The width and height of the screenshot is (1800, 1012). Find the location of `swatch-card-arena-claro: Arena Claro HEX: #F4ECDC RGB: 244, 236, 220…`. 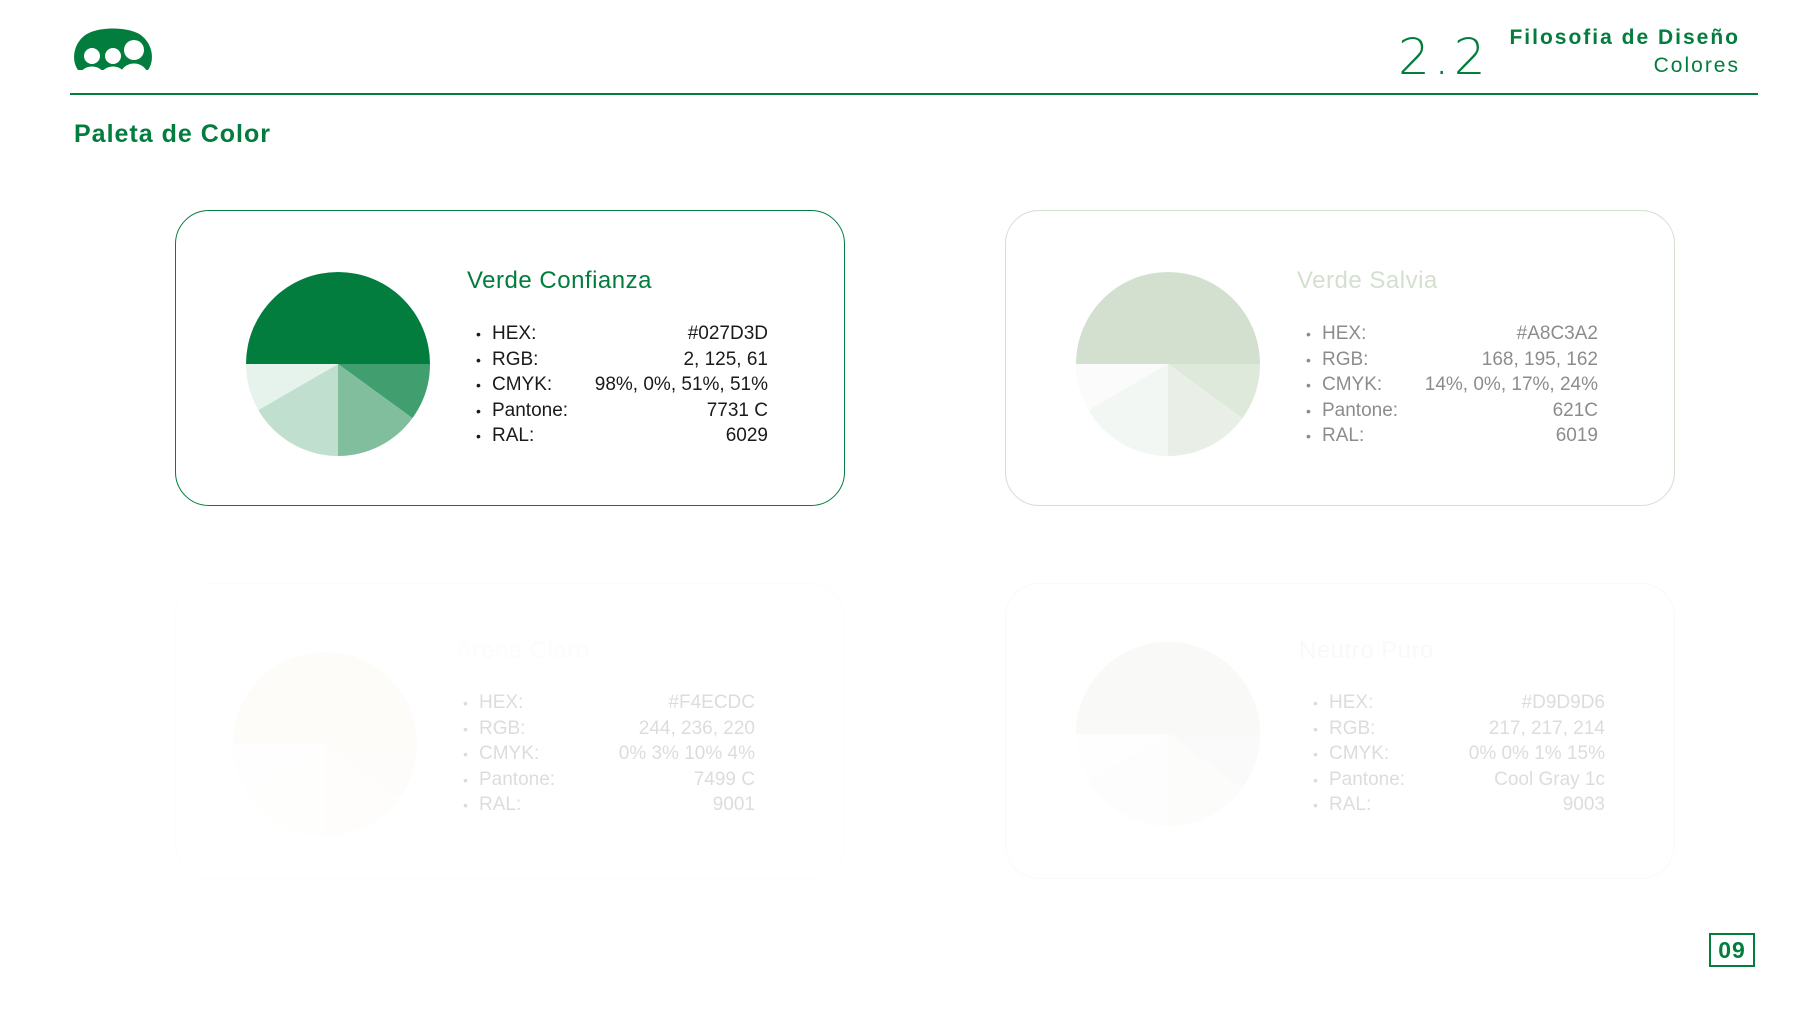

swatch-card-arena-claro: Arena Claro HEX: #F4ECDC RGB: 244, 236, 220… is located at coordinates (510, 731).